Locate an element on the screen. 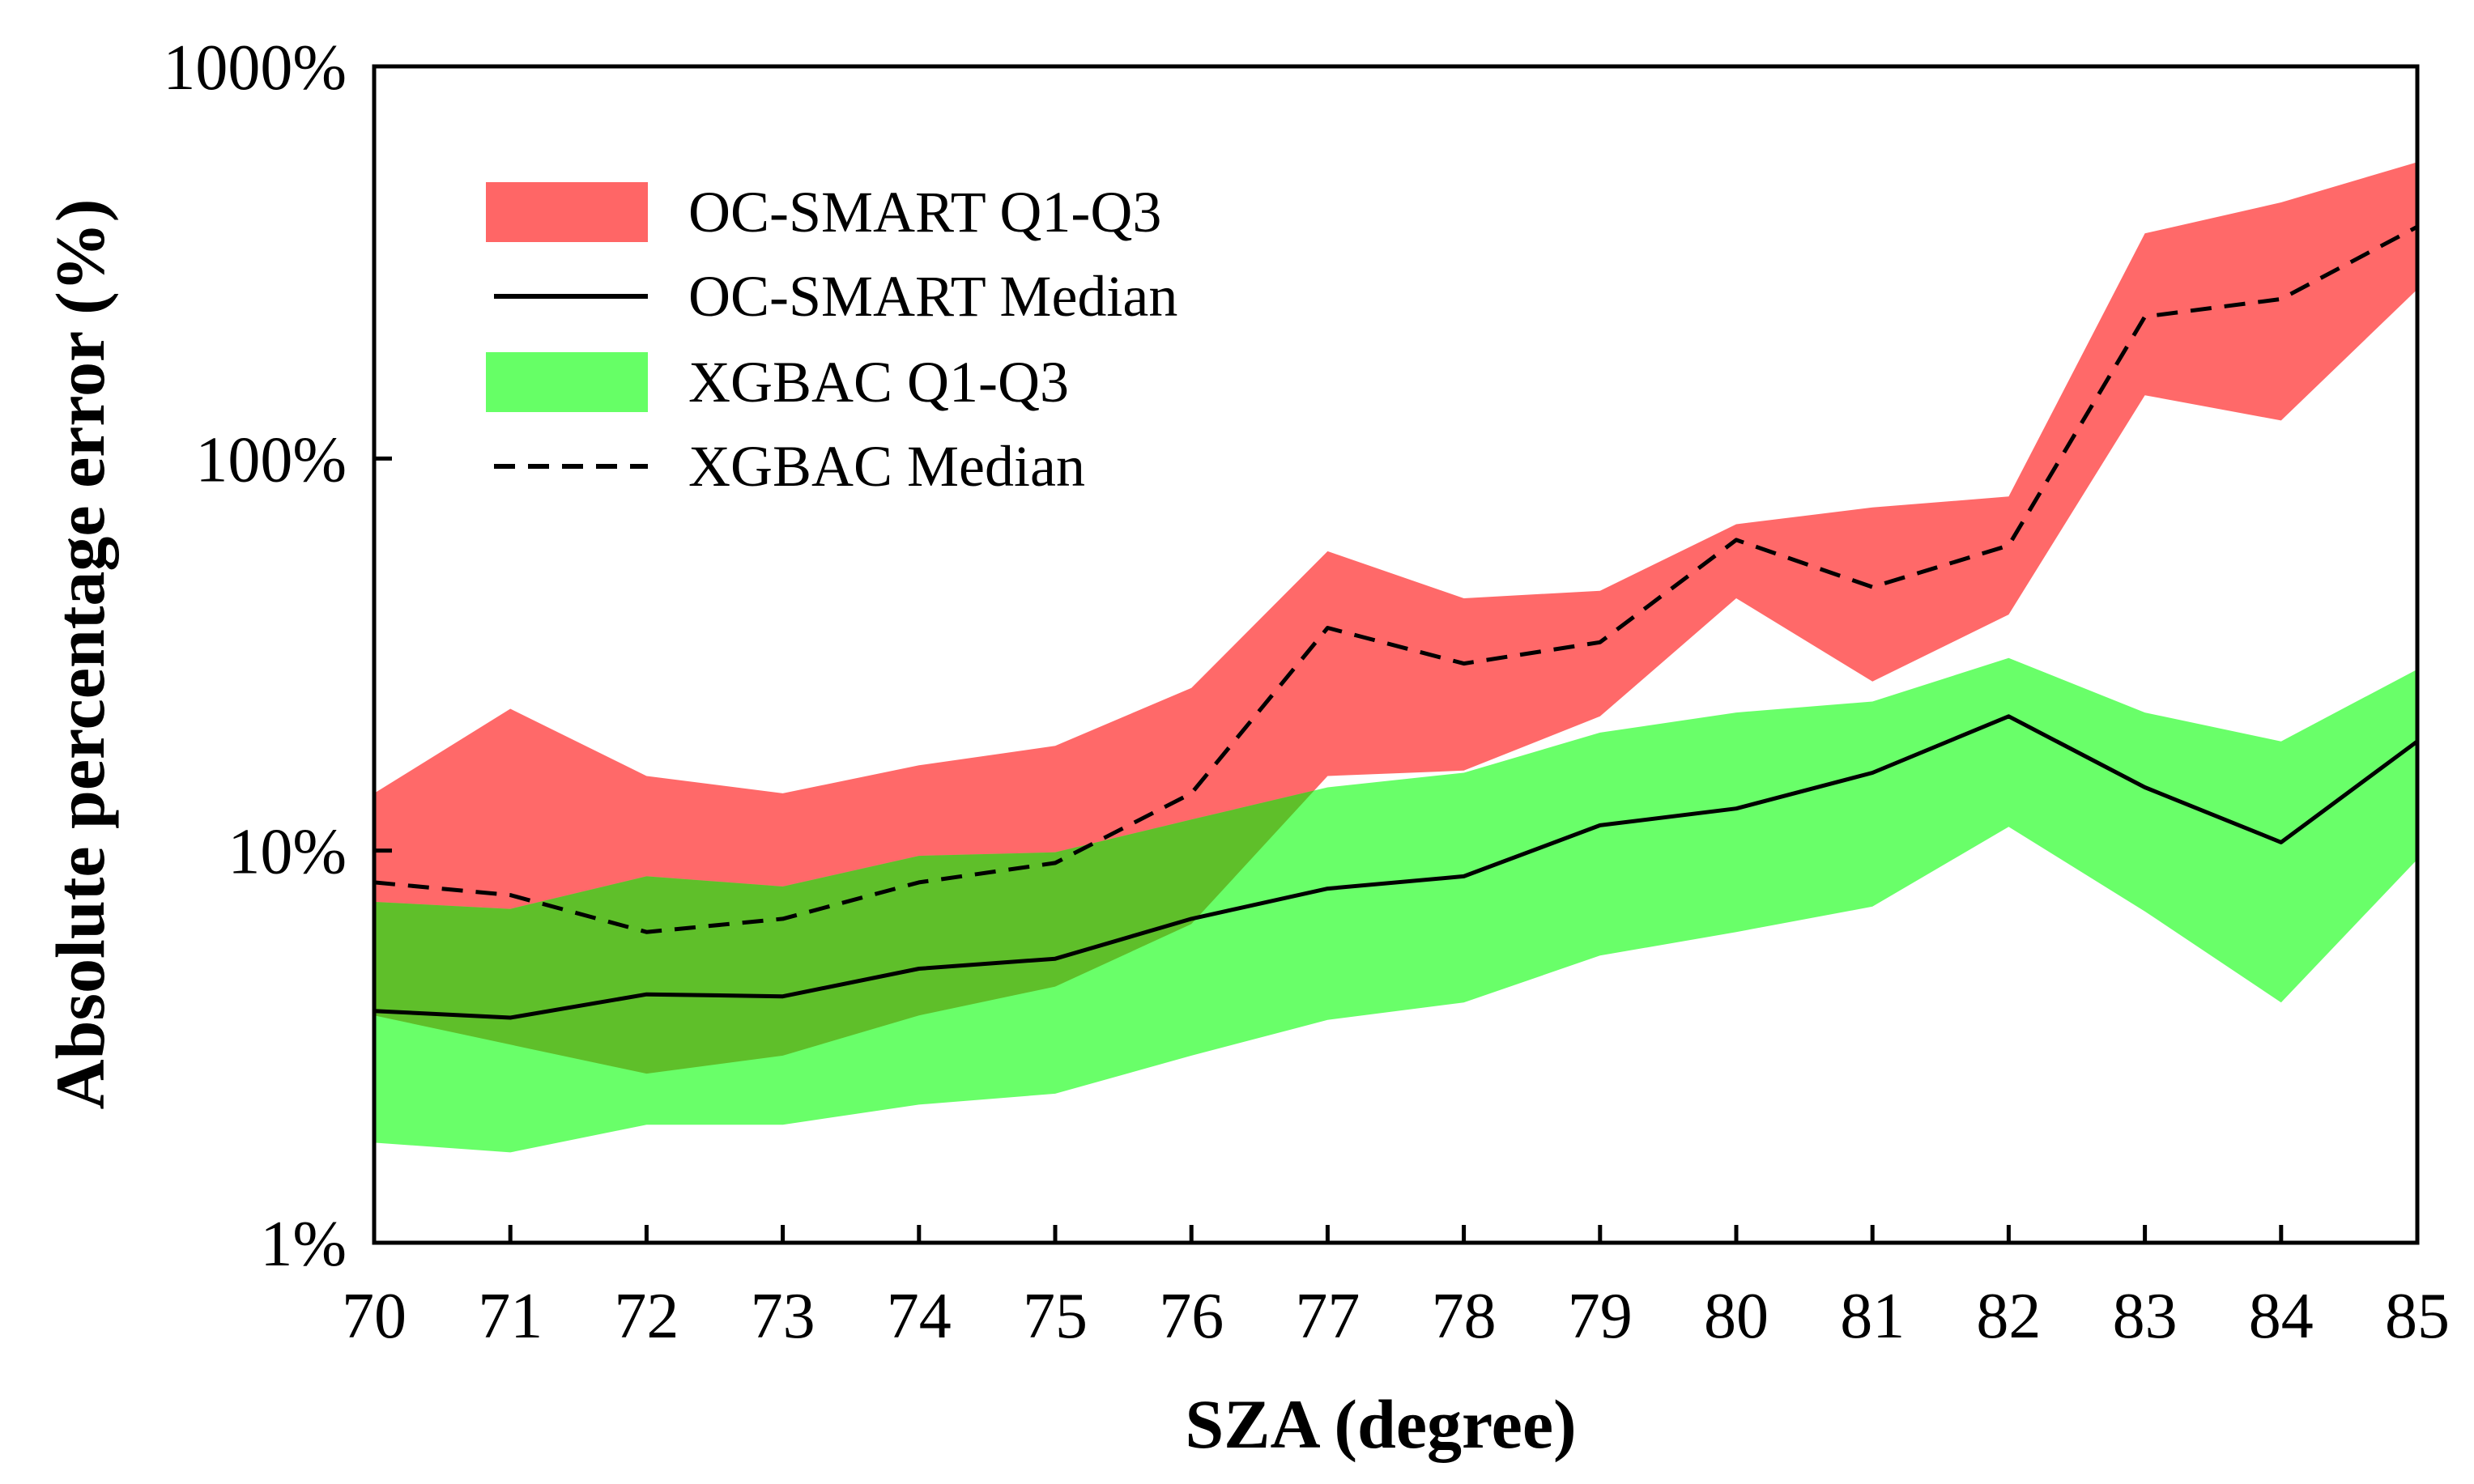  x-tick-label: 70 is located at coordinates (374, 1316).